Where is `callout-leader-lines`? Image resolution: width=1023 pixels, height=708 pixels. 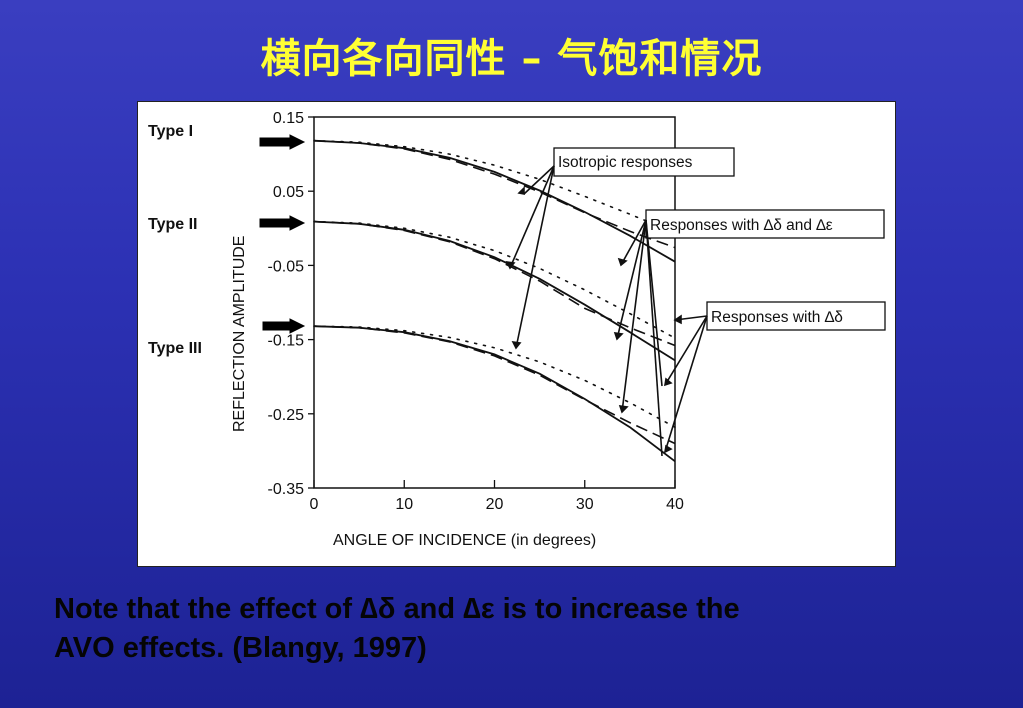 callout-leader-lines is located at coordinates (606, 311).